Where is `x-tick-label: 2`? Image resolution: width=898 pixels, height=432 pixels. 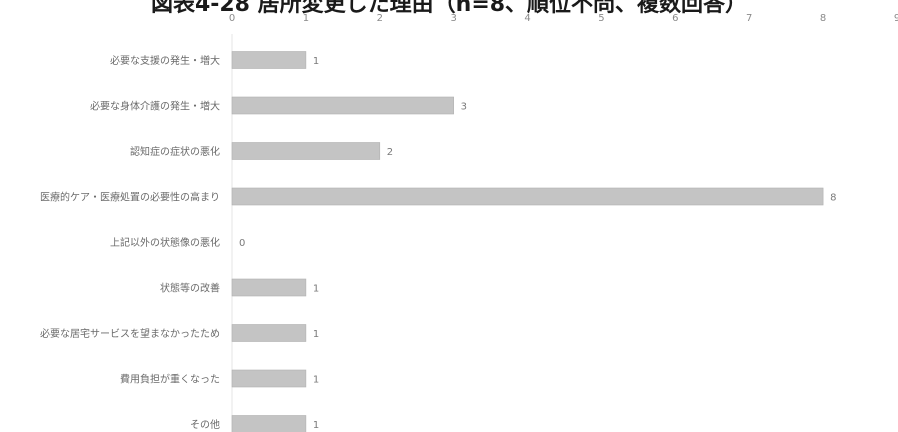
x-tick-label: 2 is located at coordinates (380, 18).